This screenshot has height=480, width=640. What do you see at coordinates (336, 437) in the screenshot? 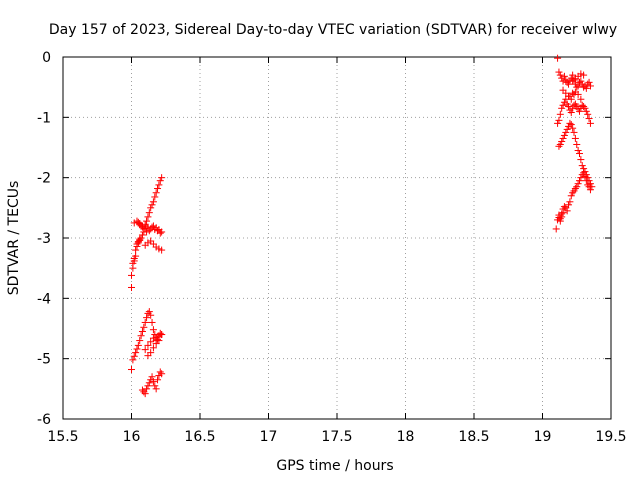
I see `x-tick-label: 17.5` at bounding box center [336, 437].